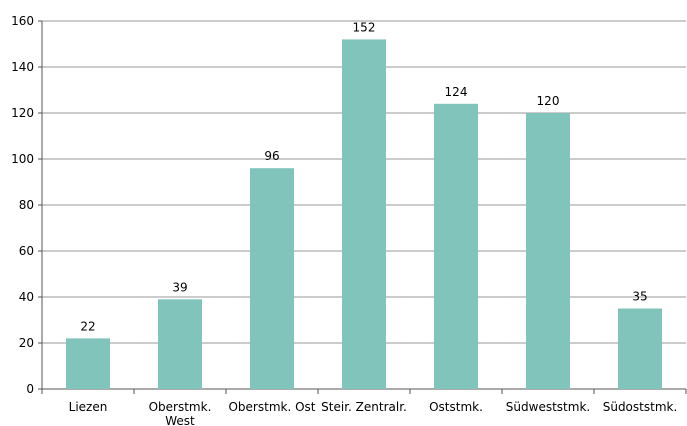  I want to click on data-label: 124, so click(456, 92).